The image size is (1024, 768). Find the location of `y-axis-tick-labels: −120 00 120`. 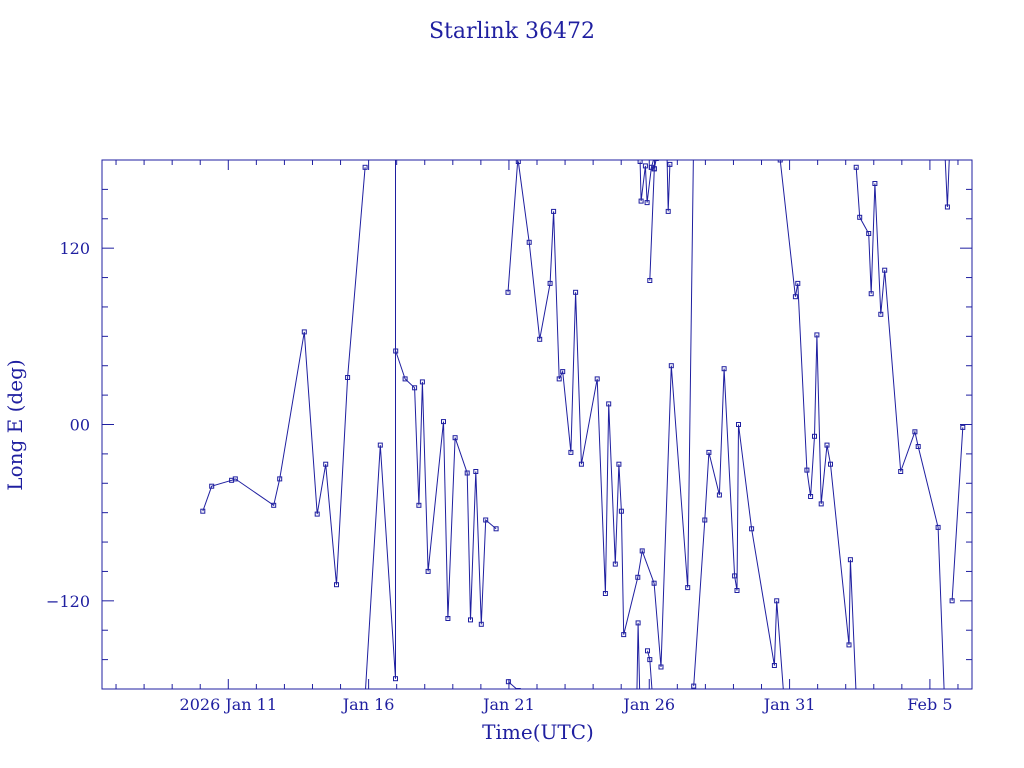

y-axis-tick-labels: −120 00 120 is located at coordinates (68, 425).